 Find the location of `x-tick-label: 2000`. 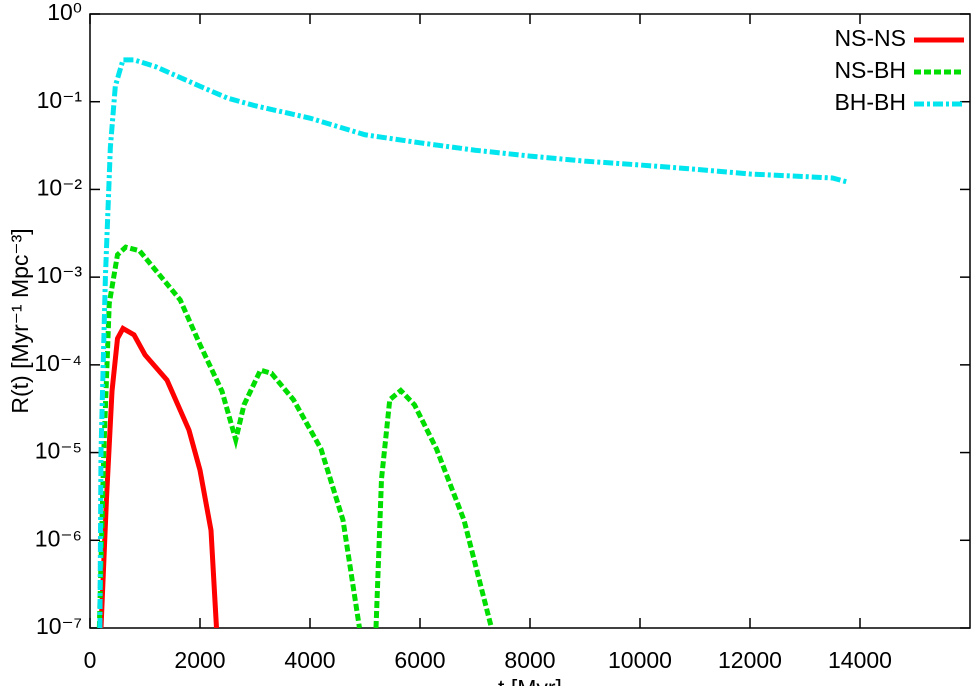

x-tick-label: 2000 is located at coordinates (199, 660).